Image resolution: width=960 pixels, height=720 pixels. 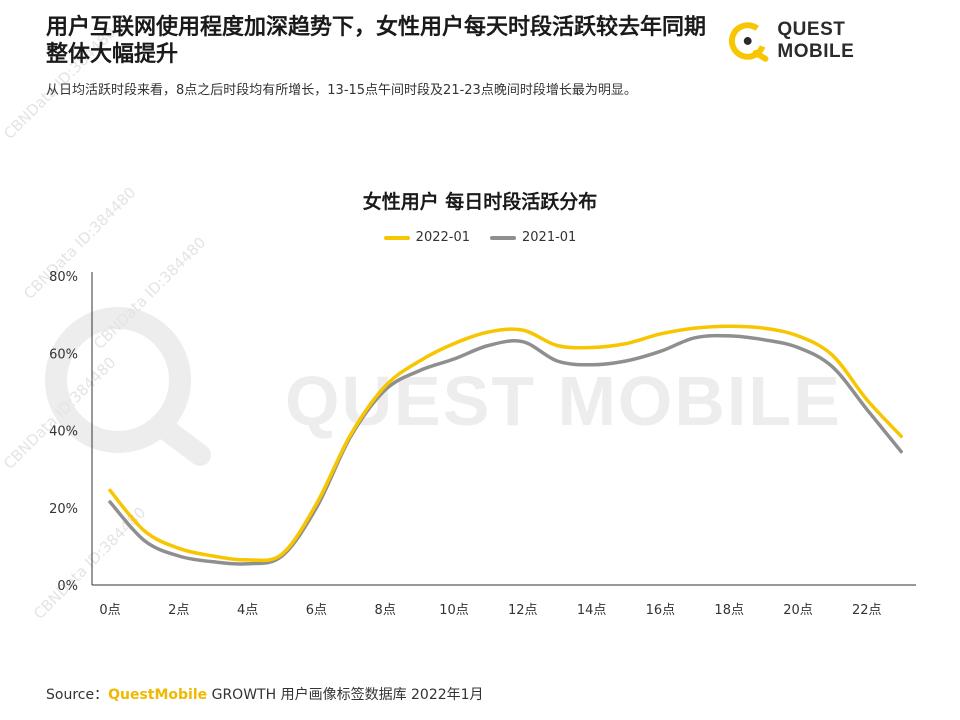 I want to click on y-tick-label: 80%, so click(x=63, y=277).